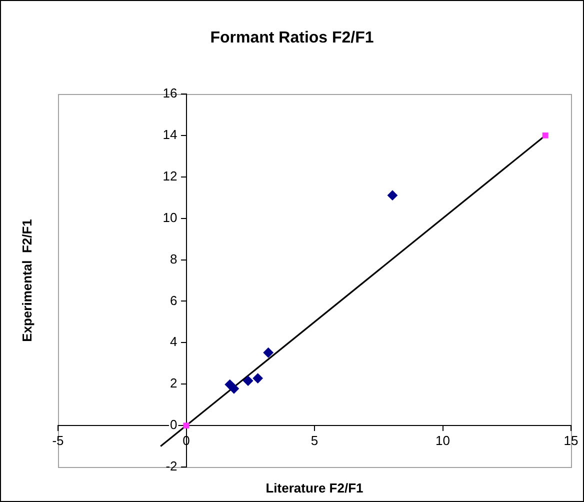 The height and width of the screenshot is (502, 584). Describe the element at coordinates (27, 280) in the screenshot. I see `y-axis-title: Experimental F2/F1` at that location.